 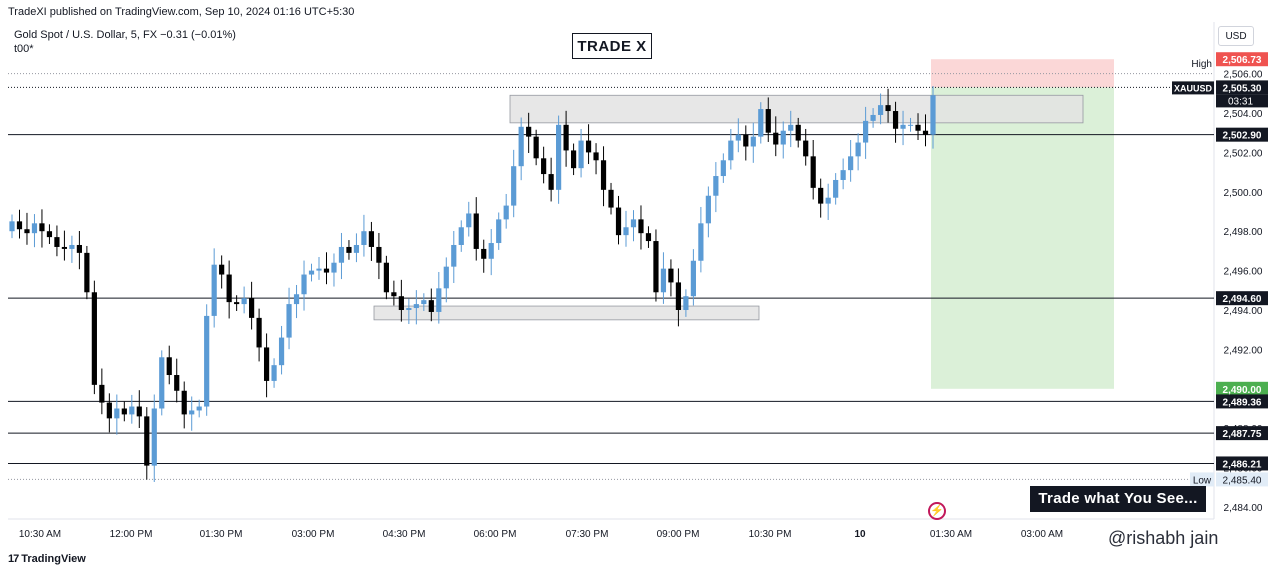 I want to click on low-value-label: 2,485.40, so click(x=1242, y=480).